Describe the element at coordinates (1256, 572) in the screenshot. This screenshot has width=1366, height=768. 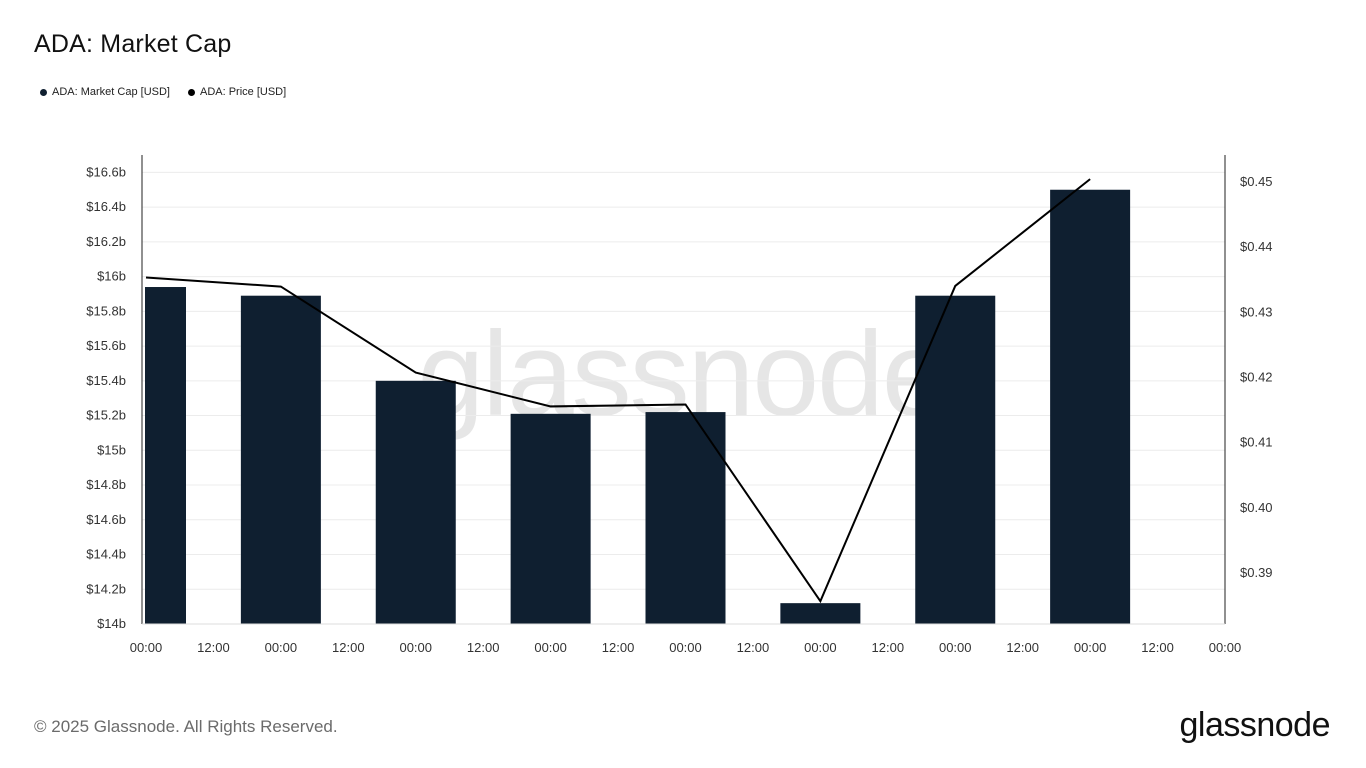
I see `right-axis-tick-label: $0.39` at that location.